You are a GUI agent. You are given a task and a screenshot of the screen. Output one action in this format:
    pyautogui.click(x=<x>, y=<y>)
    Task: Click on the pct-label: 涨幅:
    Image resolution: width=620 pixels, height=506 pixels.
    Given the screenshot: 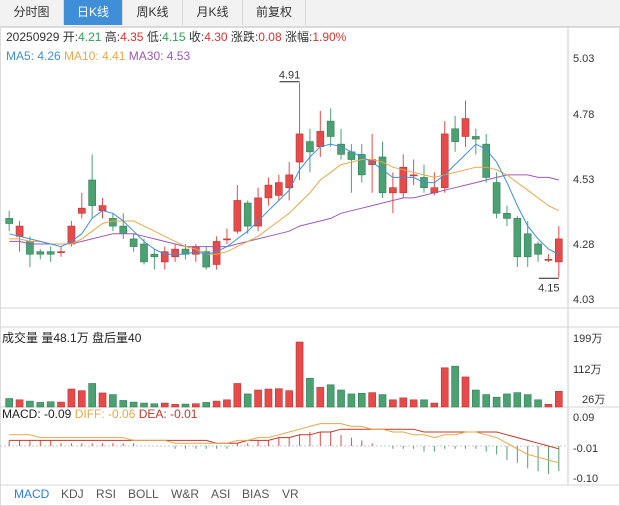 What is the action you would take?
    pyautogui.click(x=298, y=37)
    